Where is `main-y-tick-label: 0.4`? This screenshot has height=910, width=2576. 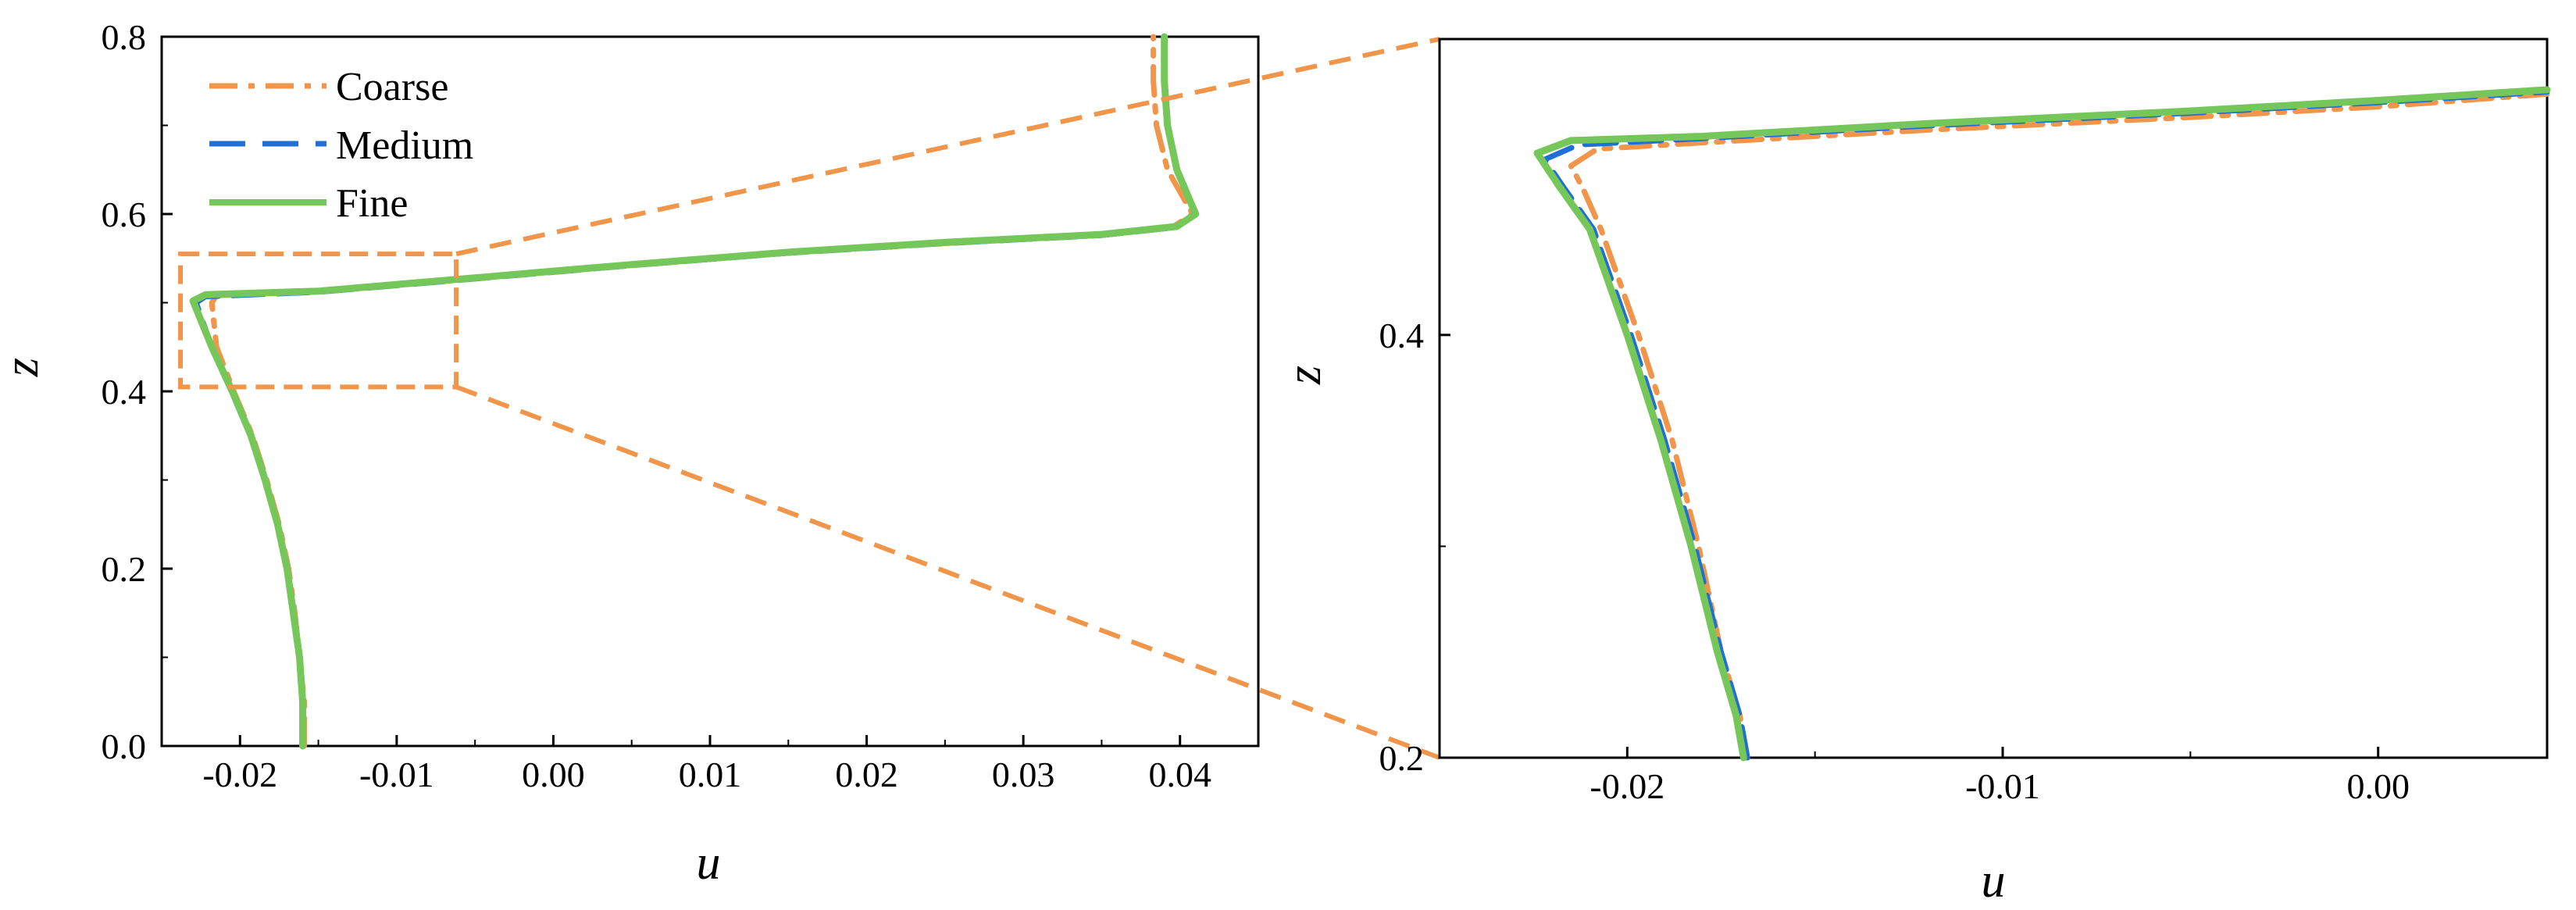 main-y-tick-label: 0.4 is located at coordinates (124, 392).